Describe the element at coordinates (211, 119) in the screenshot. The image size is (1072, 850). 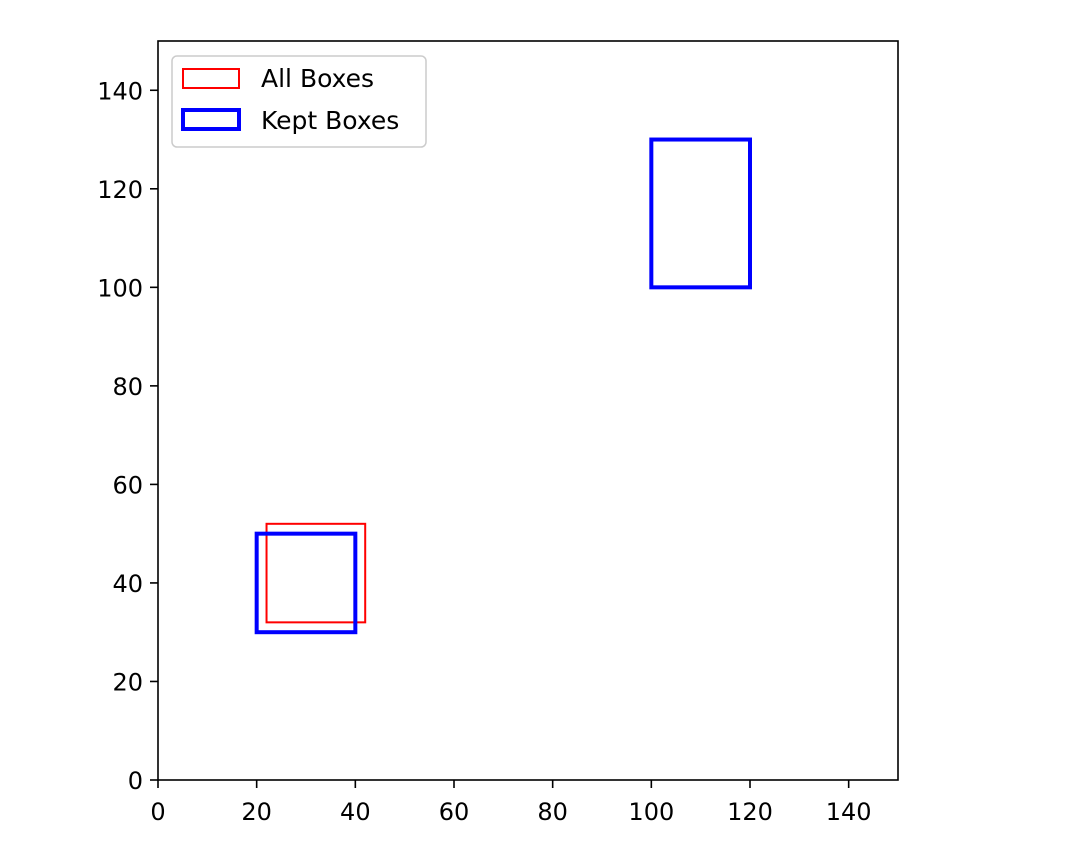
I see `legend-swatch-kept-boxes` at that location.